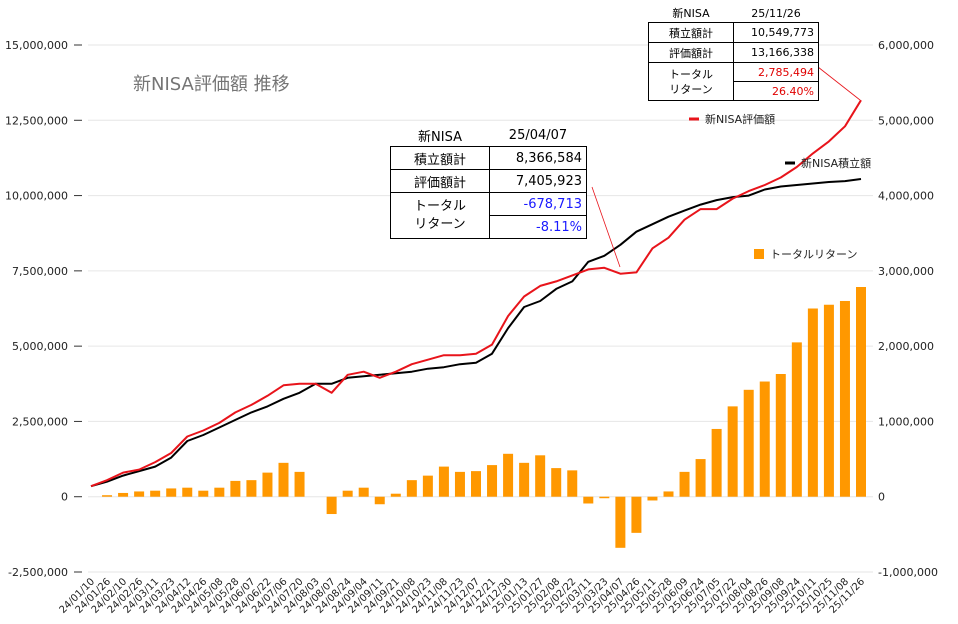  What do you see at coordinates (881, 497) in the screenshot?
I see `right-tick-label: 0` at bounding box center [881, 497].